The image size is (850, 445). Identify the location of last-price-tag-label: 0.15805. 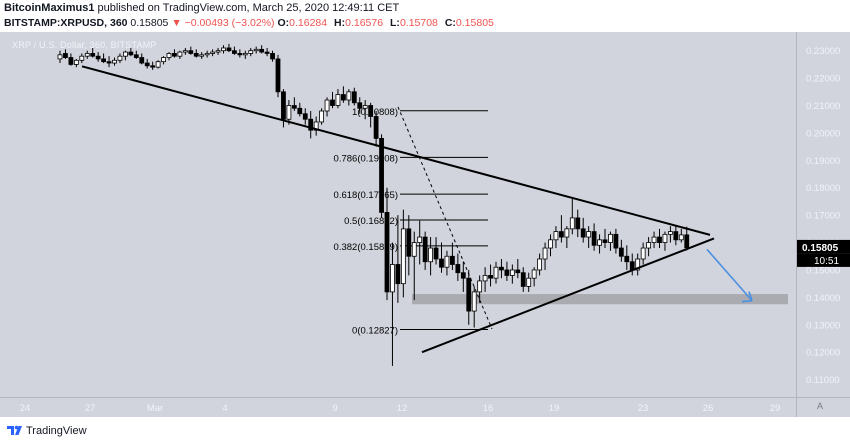
(820, 248).